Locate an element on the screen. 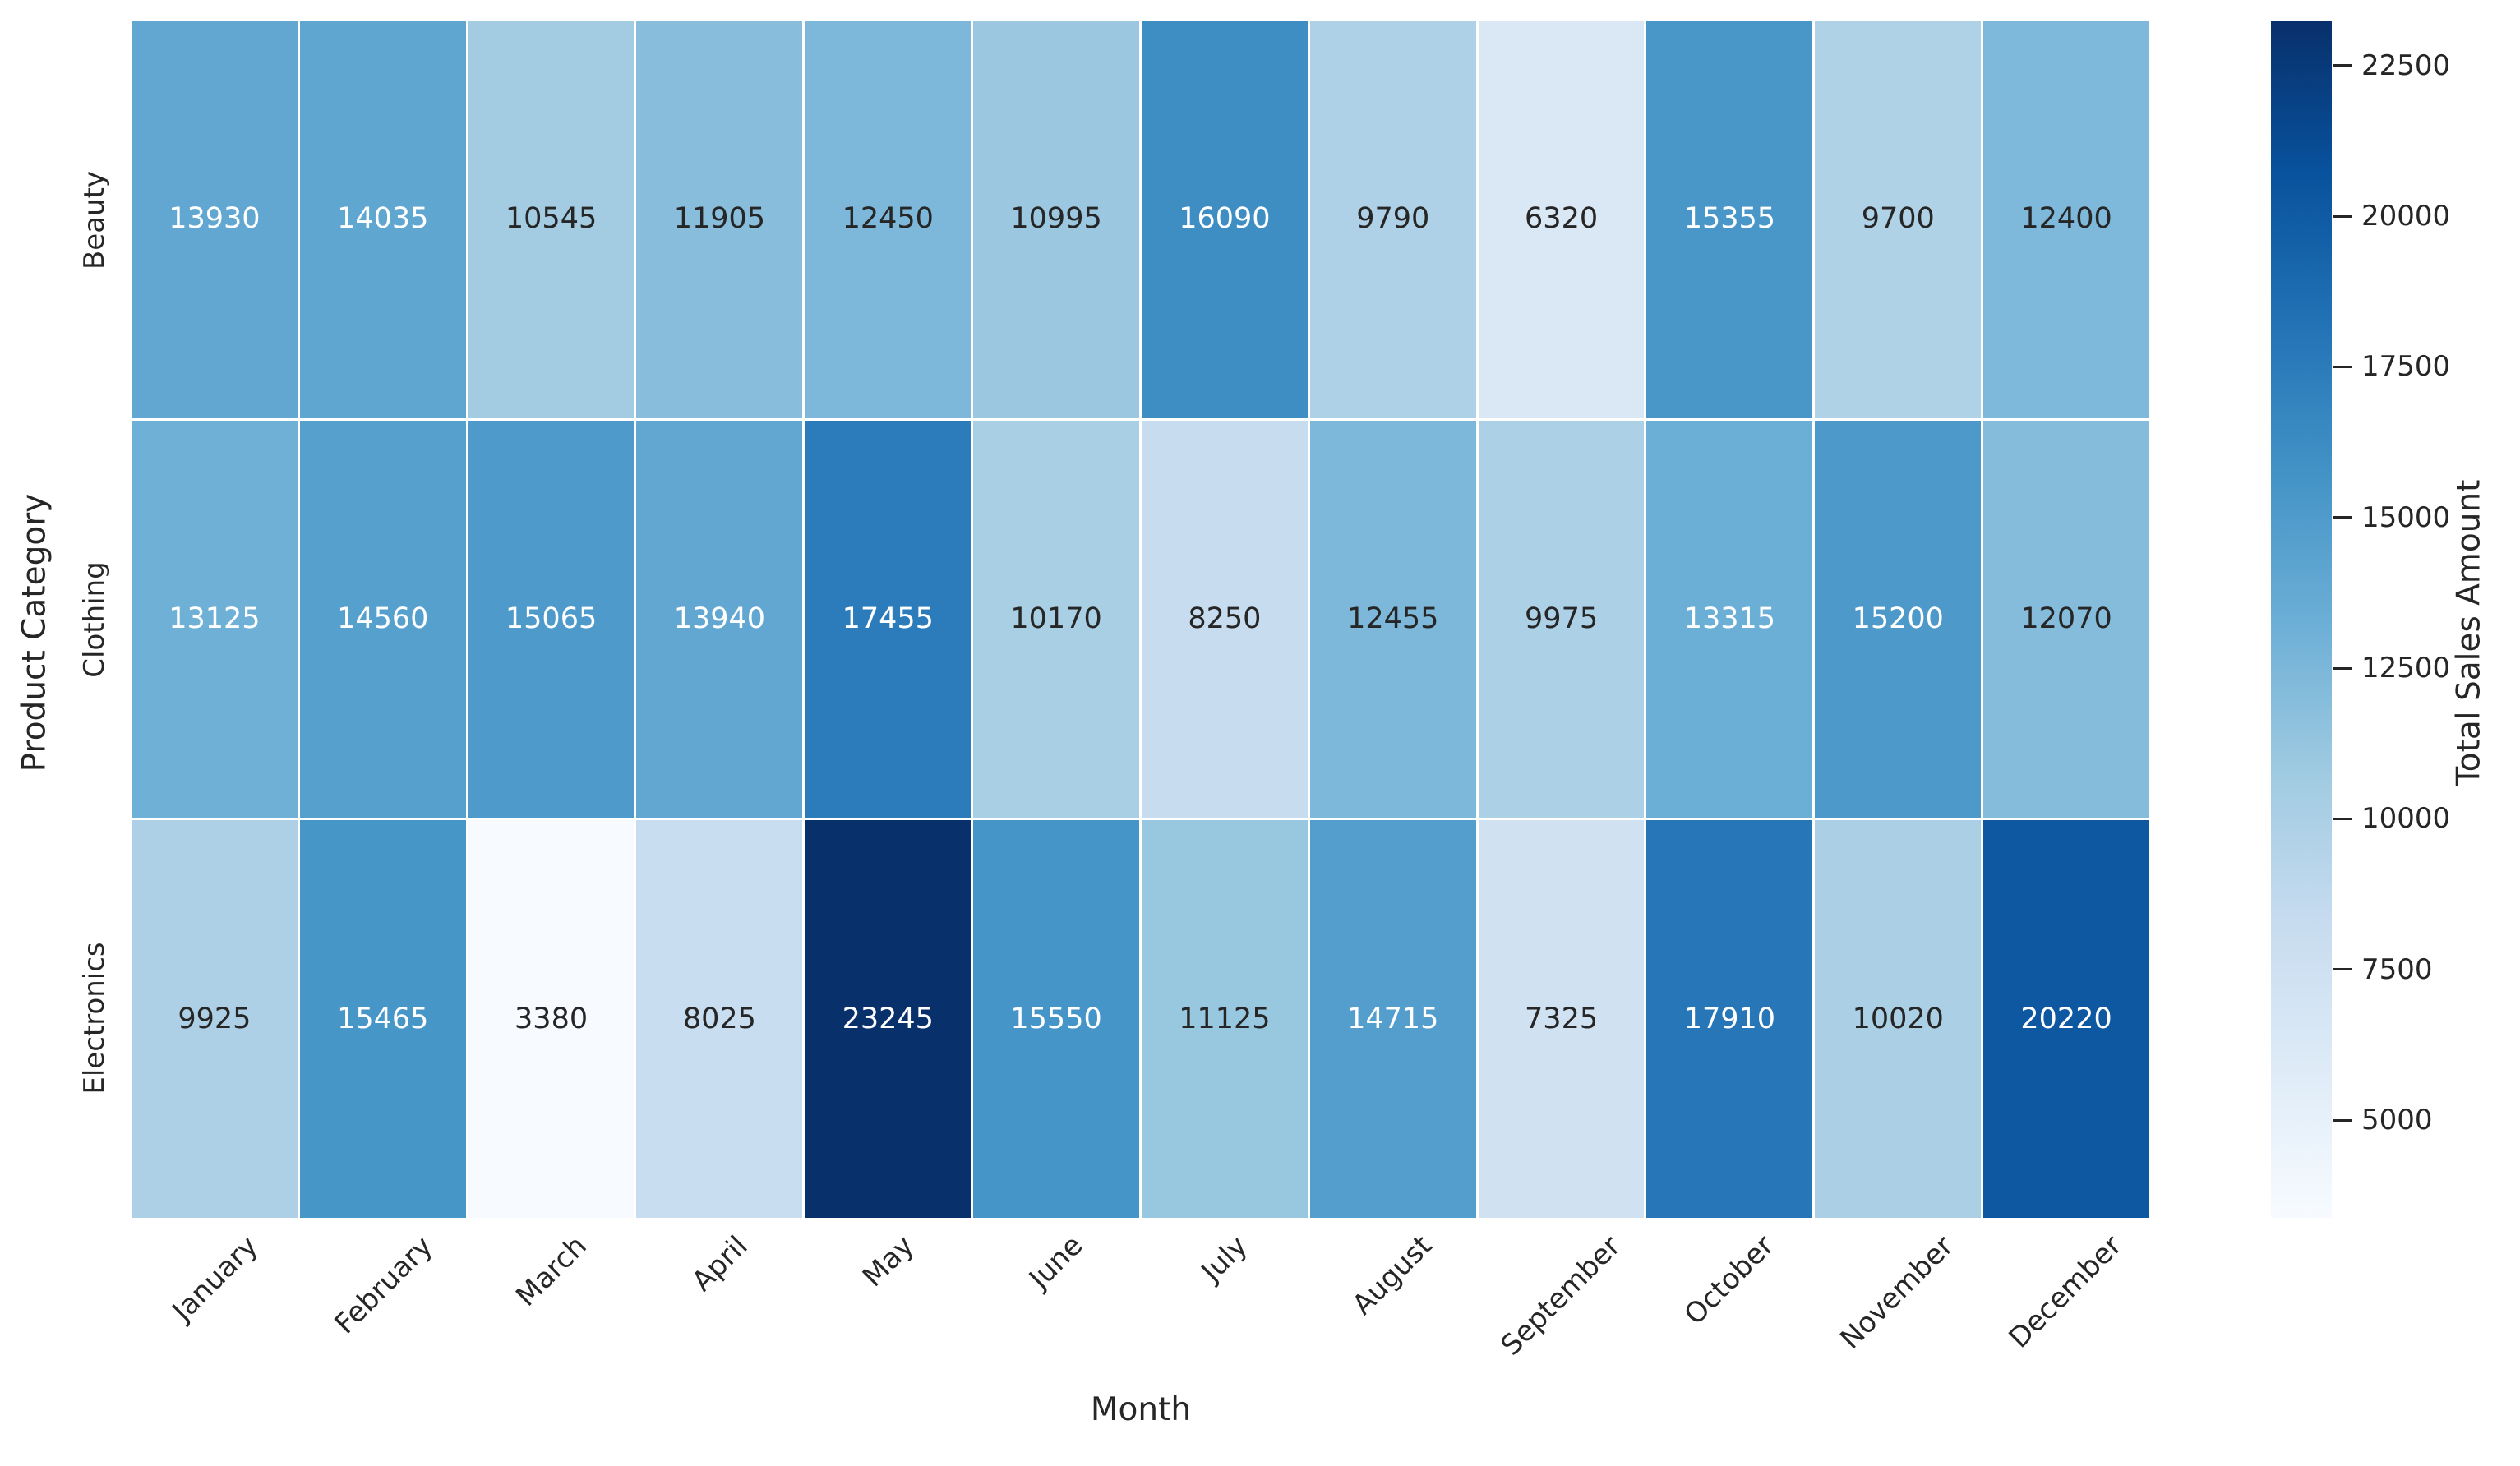 The image size is (2520, 1466). colorbar-tick-label: 5000 is located at coordinates (2397, 1120).